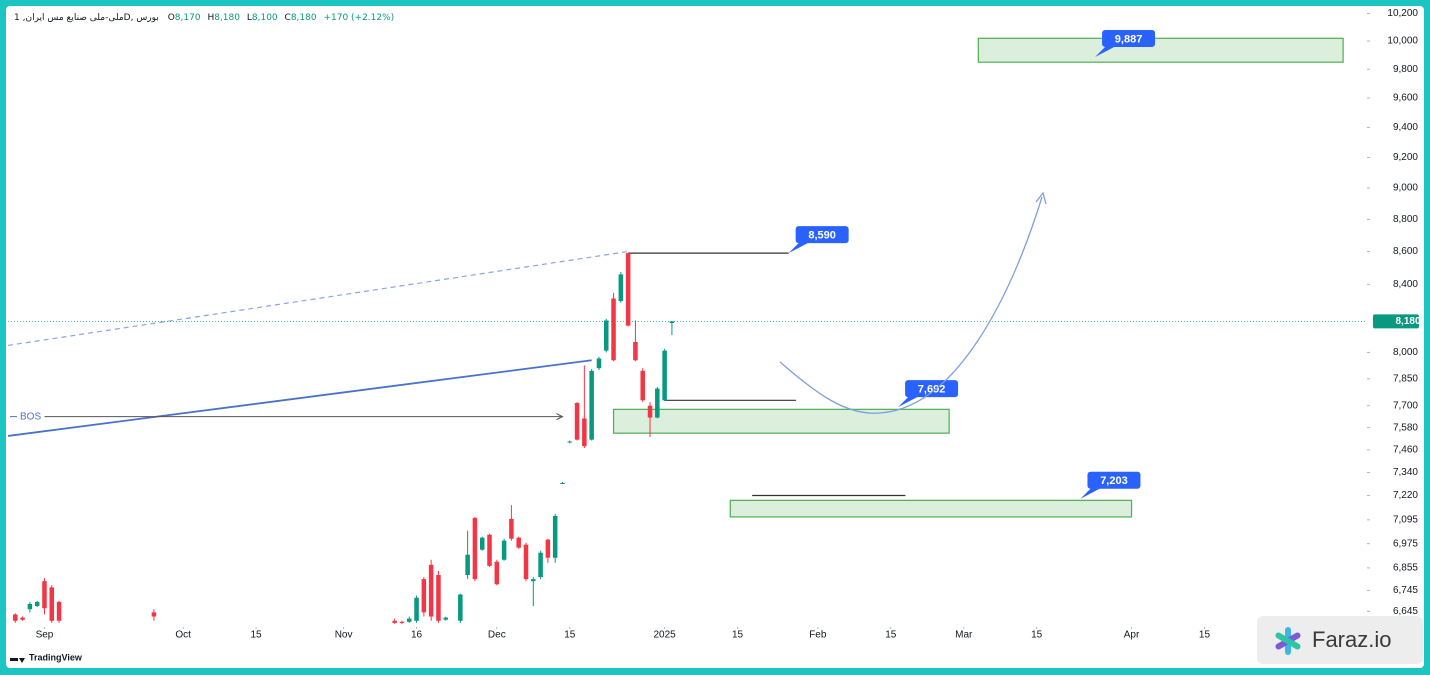  What do you see at coordinates (497, 635) in the screenshot?
I see `x-tick-label: Dec` at bounding box center [497, 635].